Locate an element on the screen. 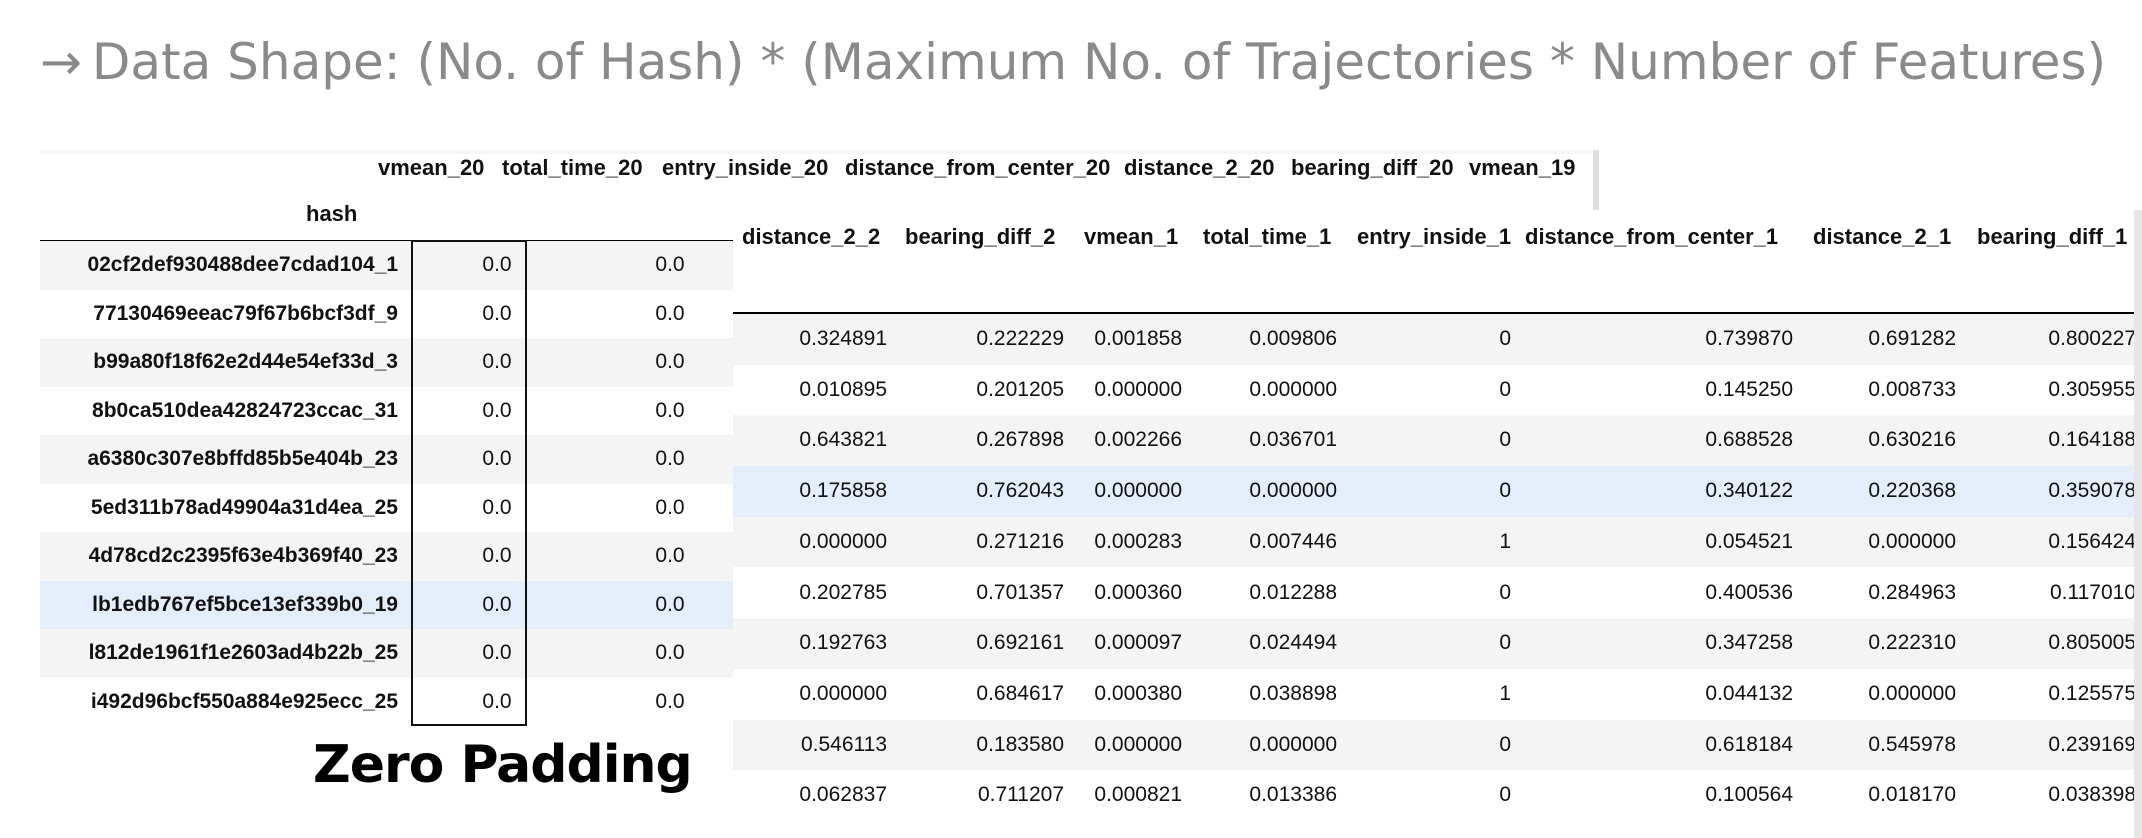 This screenshot has width=2142, height=838. table-cell: 0.000097 is located at coordinates (1138, 643).